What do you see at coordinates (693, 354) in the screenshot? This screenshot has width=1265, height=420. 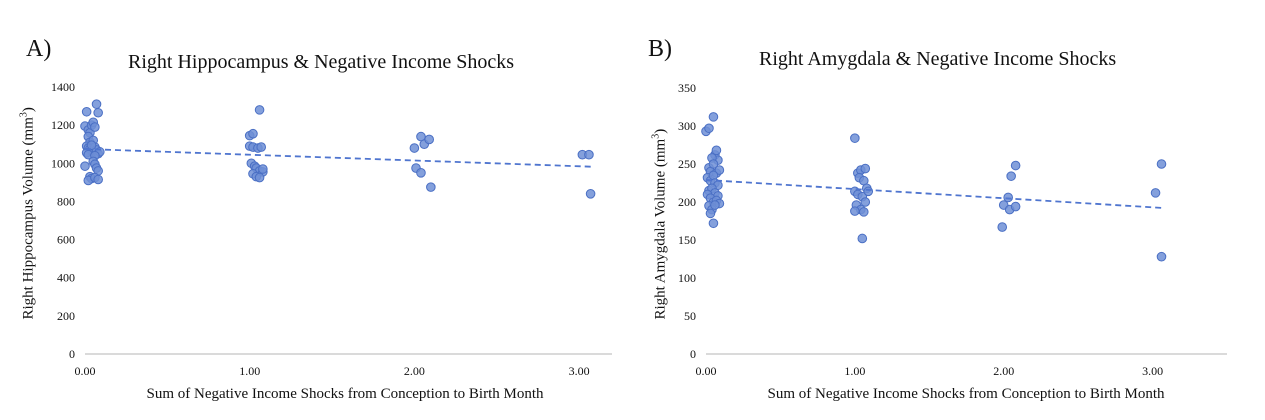 I see `y-tick-label-b: 0` at bounding box center [693, 354].